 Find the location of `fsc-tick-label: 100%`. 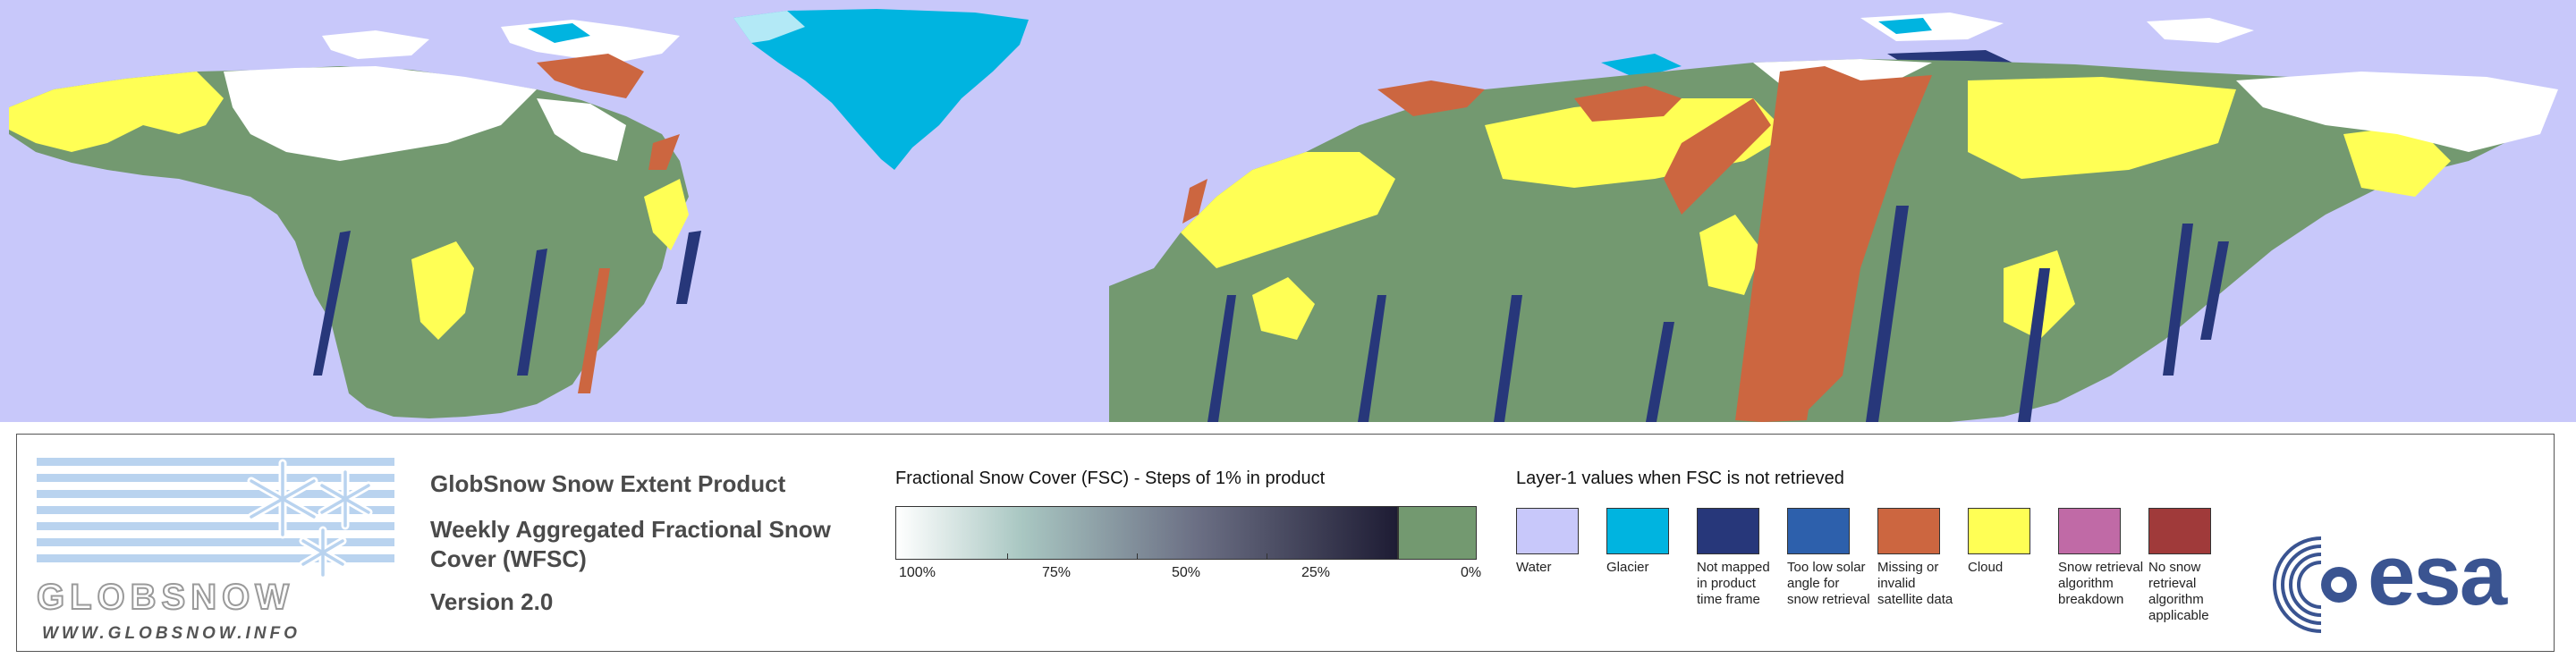

fsc-tick-label: 100% is located at coordinates (917, 573).